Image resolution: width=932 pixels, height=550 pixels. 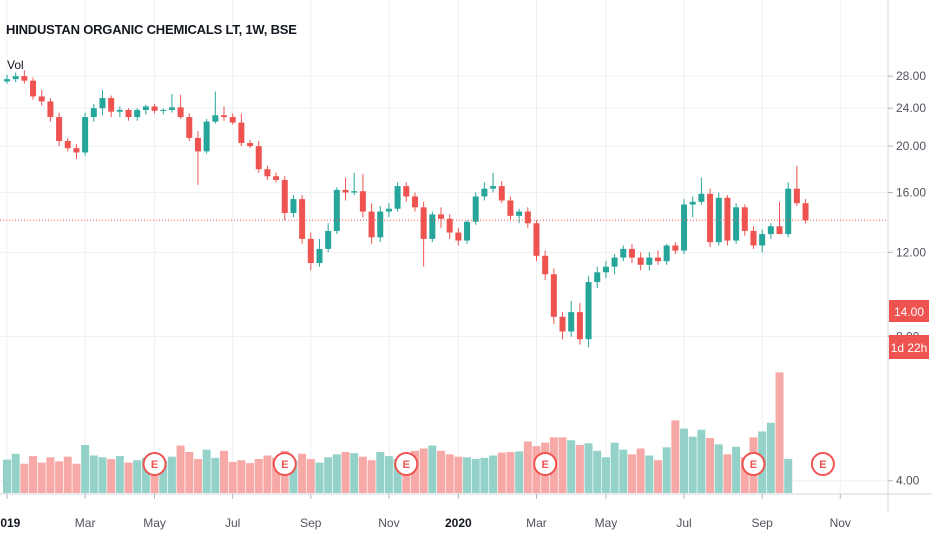 I want to click on volume-legend-label: Vol, so click(x=15, y=65).